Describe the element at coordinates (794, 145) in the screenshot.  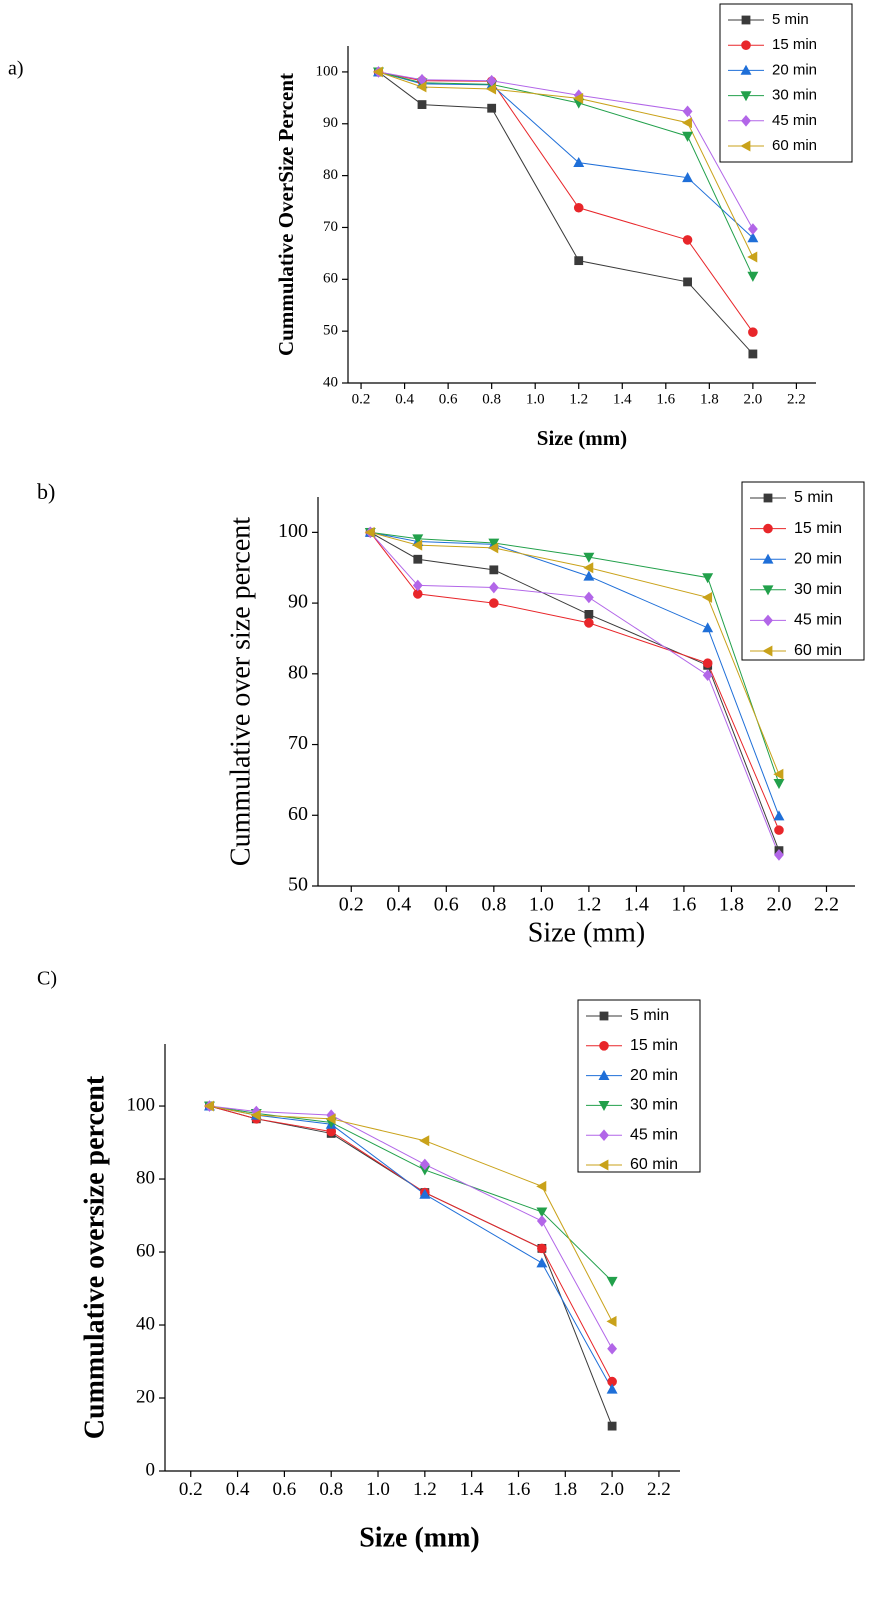
I see `legend-label: 60 min` at that location.